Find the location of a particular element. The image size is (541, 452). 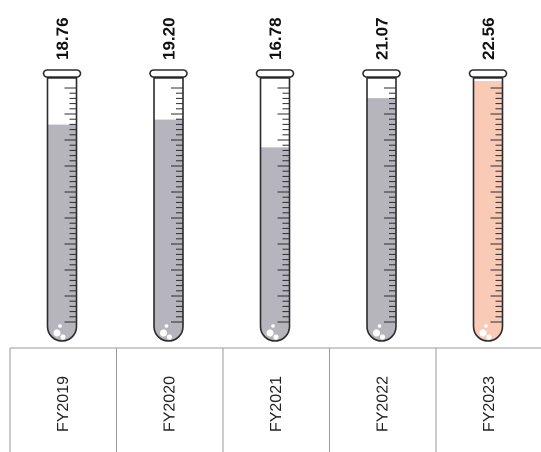

category-label: FY2021 is located at coordinates (276, 404).